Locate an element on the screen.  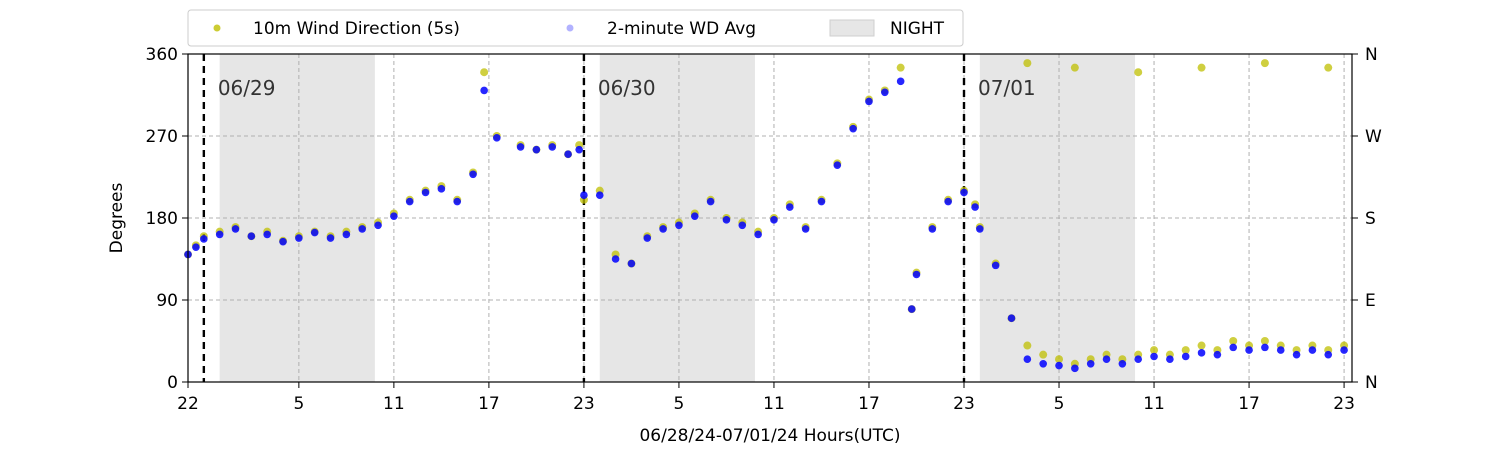
x-axis-ticks: 22 5 11 17 23 5 11 17 23 5 11 17 23 is located at coordinates (766, 398).